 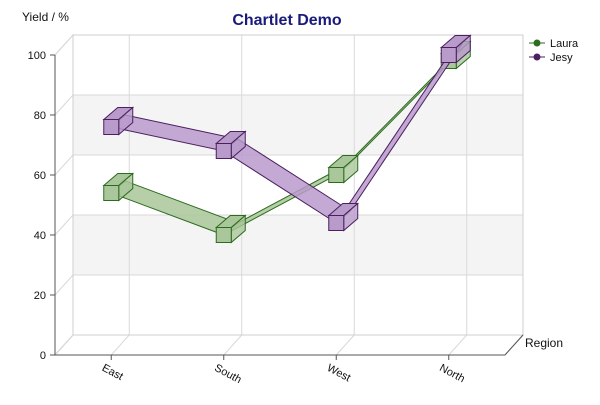 What do you see at coordinates (561, 58) in the screenshot?
I see `legend-label: Jesy` at bounding box center [561, 58].